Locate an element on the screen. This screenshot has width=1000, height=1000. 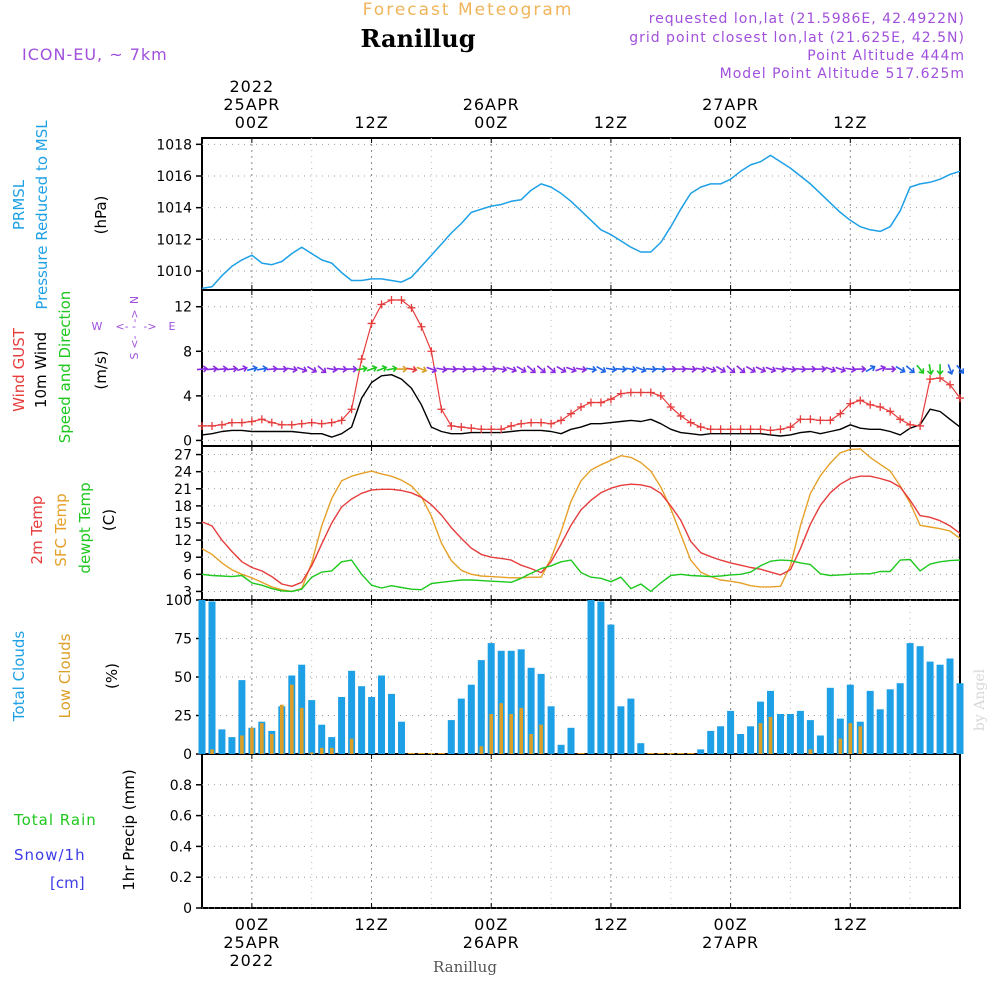
temp-label-2m: 2m Temp is located at coordinates (37, 530).